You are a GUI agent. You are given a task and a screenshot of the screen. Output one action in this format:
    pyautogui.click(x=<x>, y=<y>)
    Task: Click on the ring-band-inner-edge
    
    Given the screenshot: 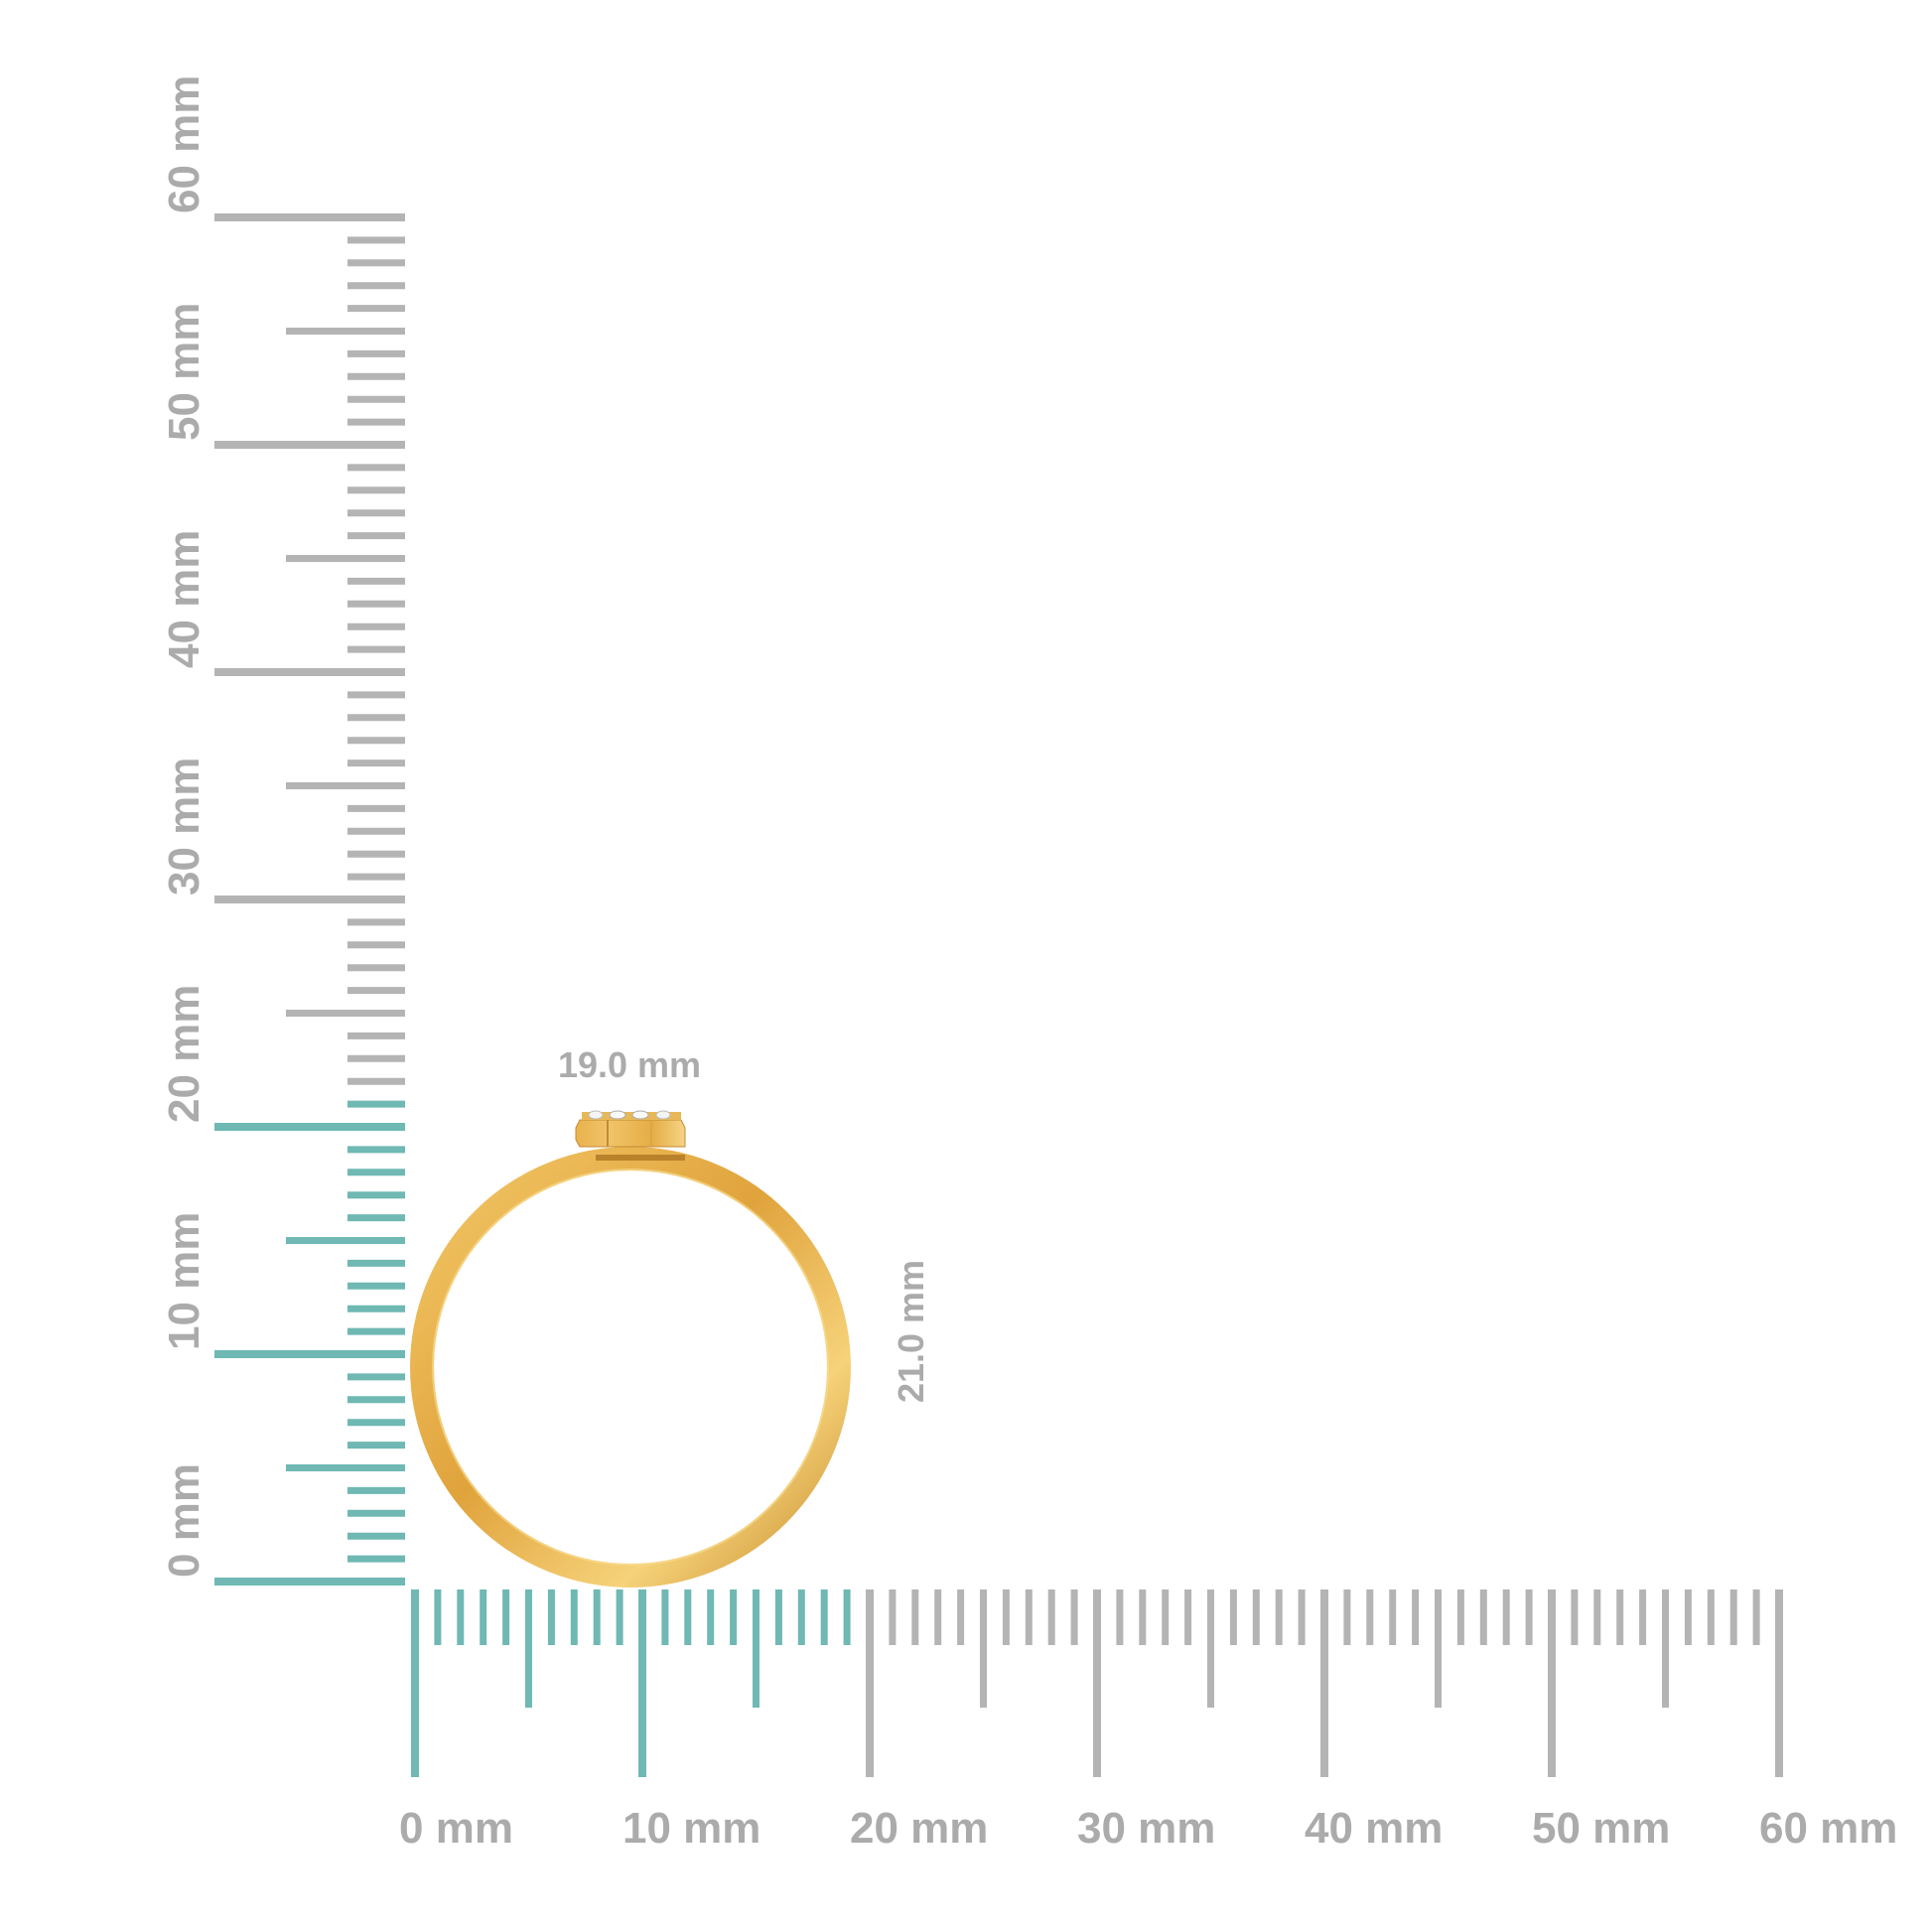 What is the action you would take?
    pyautogui.click(x=630, y=1367)
    